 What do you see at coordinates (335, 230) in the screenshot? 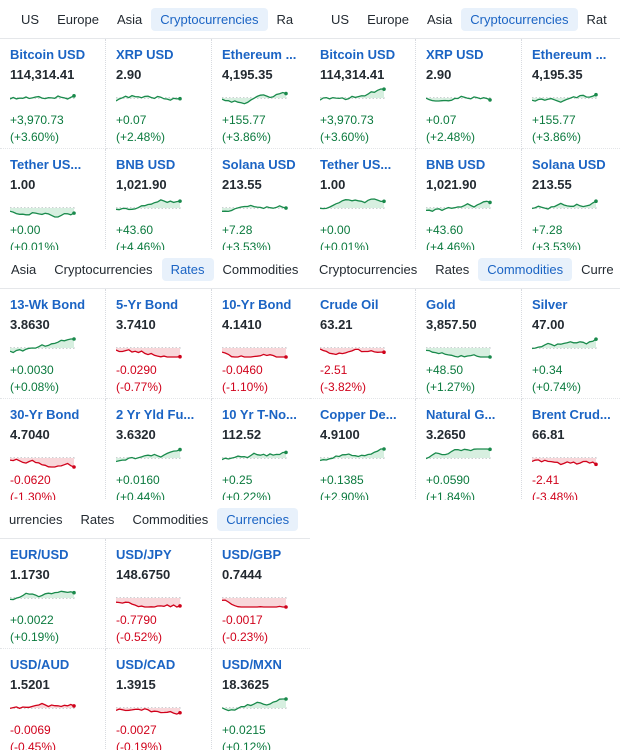
I see `change: +0.00` at bounding box center [335, 230].